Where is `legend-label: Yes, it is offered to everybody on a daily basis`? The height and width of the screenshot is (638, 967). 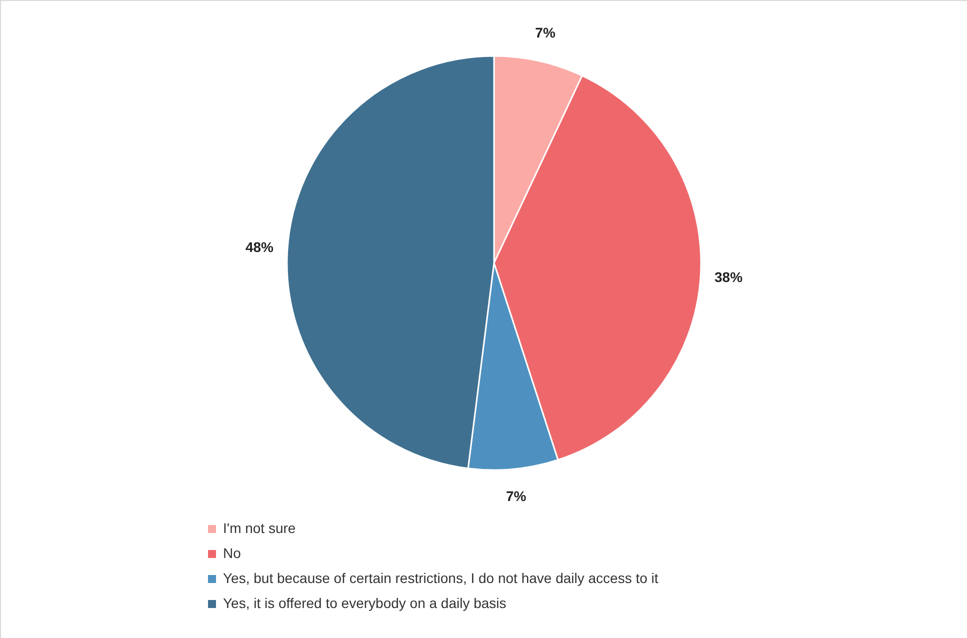
legend-label: Yes, it is offered to everybody on a daily basis is located at coordinates (364, 603).